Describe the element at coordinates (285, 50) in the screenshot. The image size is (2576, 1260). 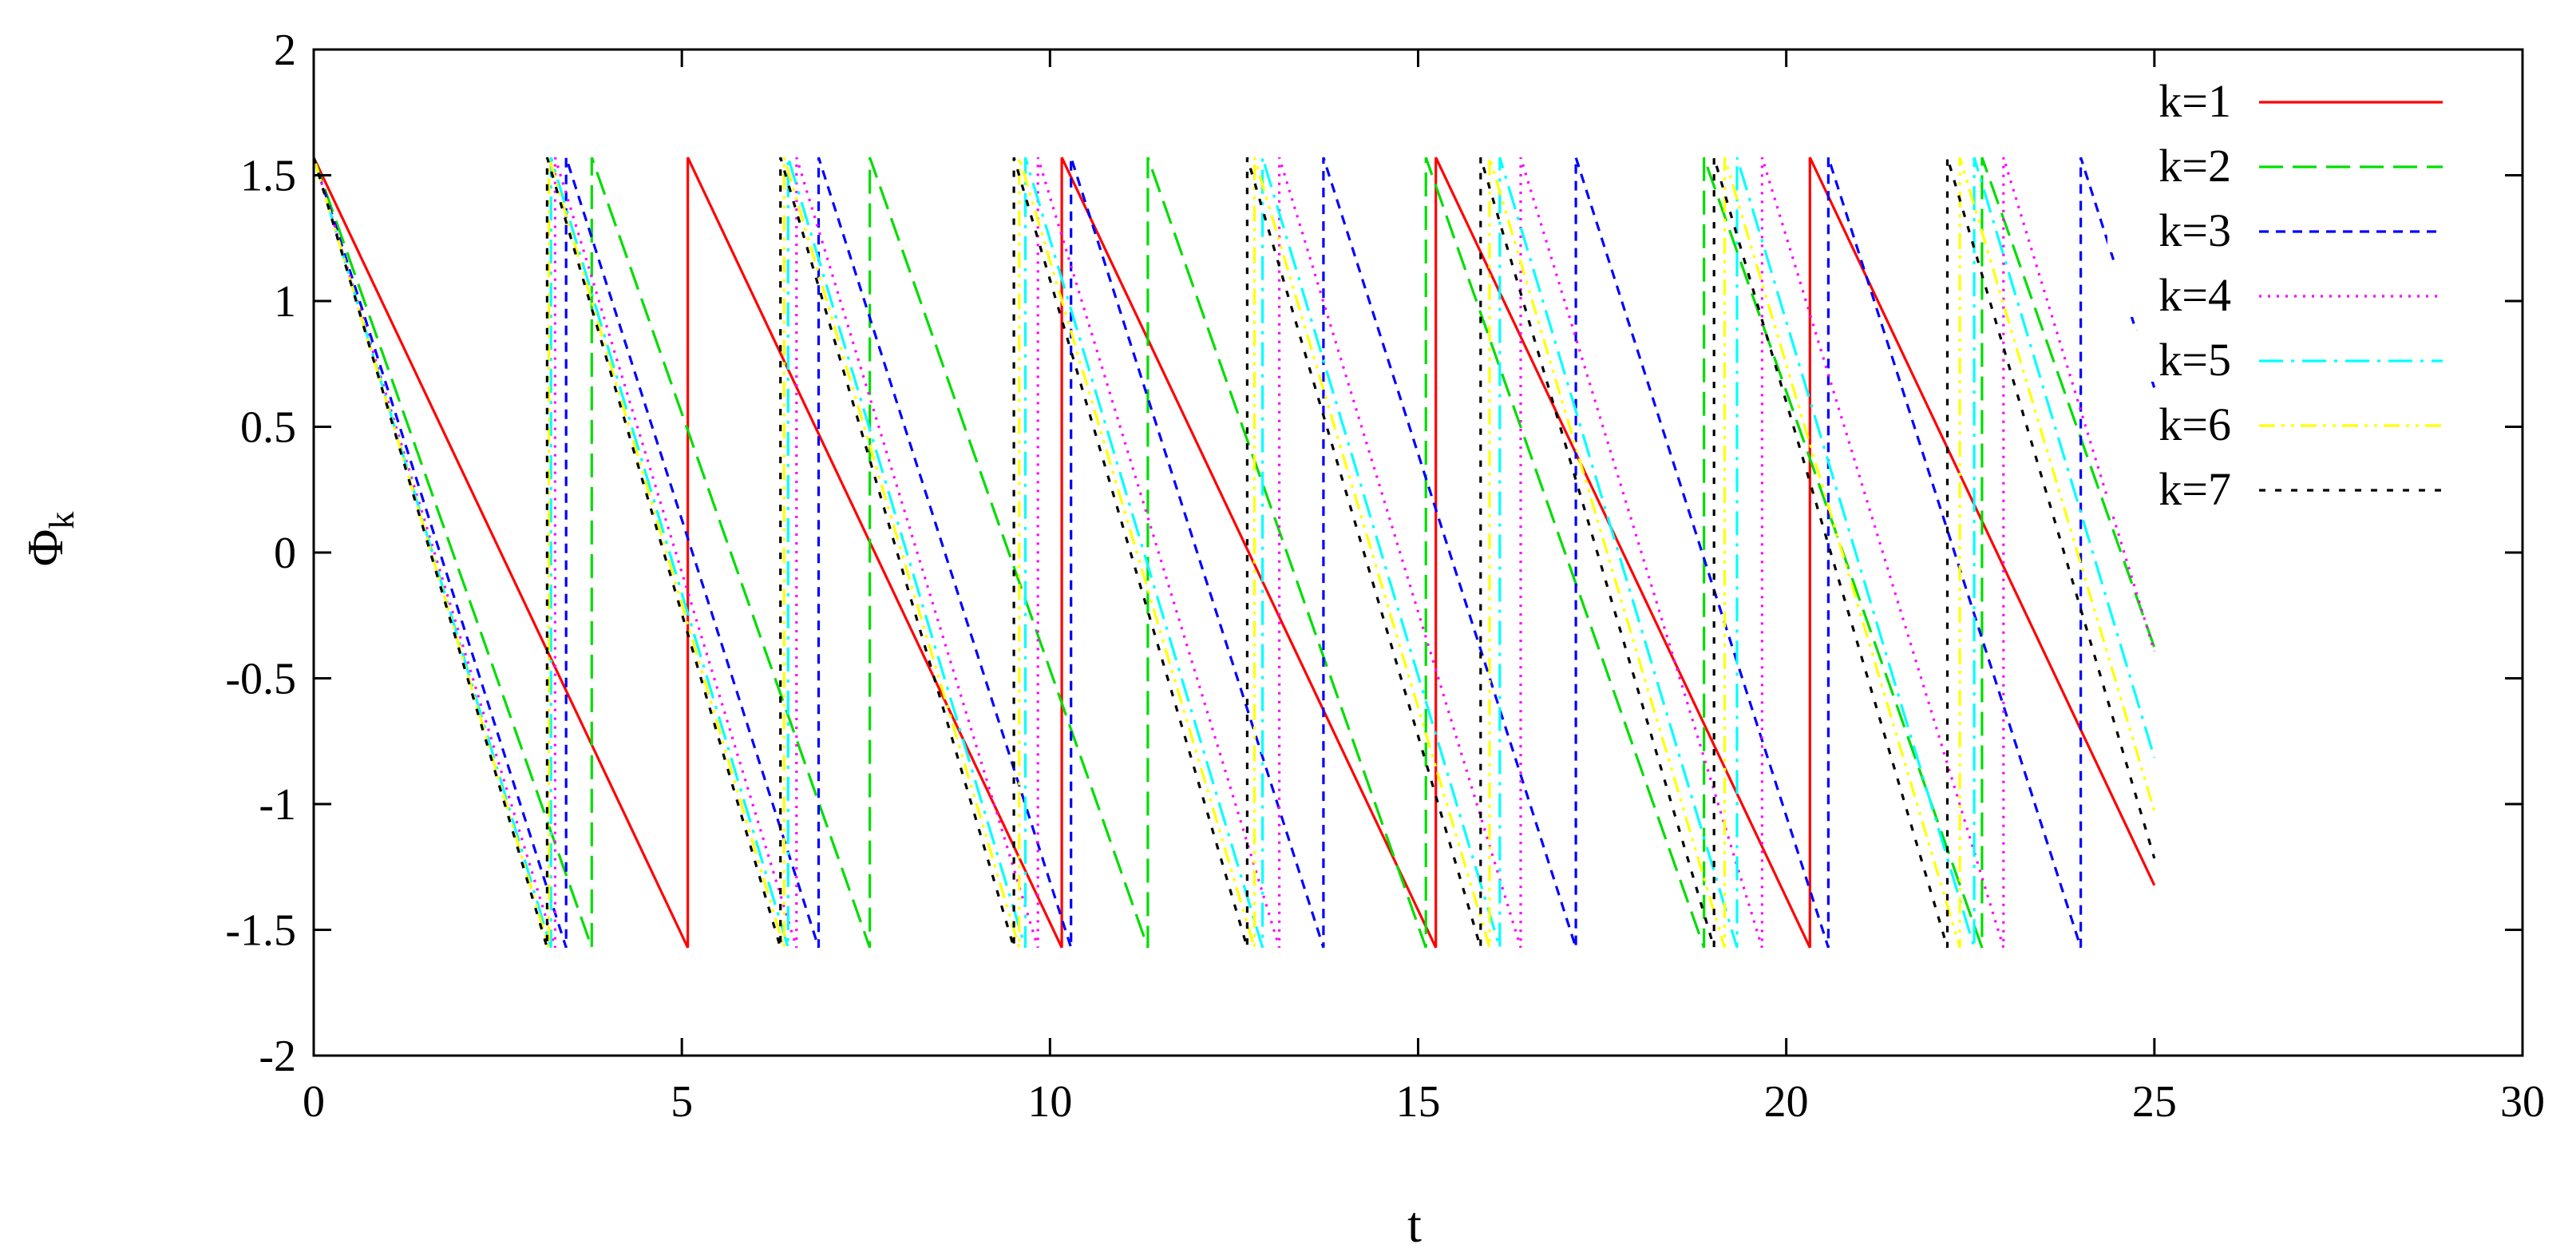
I see `y-tick-label: 2` at that location.